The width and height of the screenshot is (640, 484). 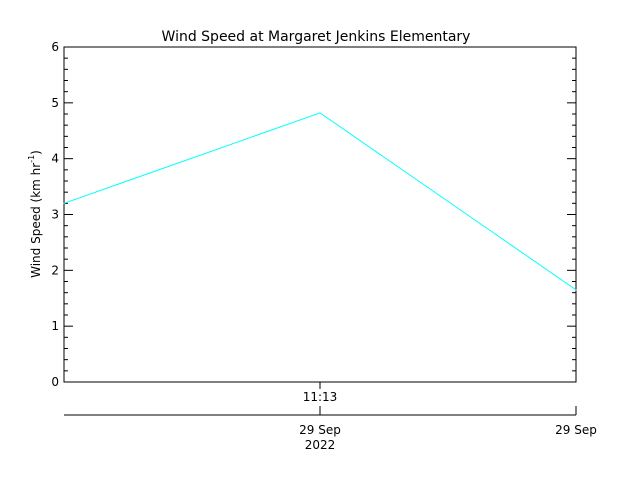 What do you see at coordinates (36, 220) in the screenshot?
I see `y-axis-label-main: Wind Speed (km hr` at bounding box center [36, 220].